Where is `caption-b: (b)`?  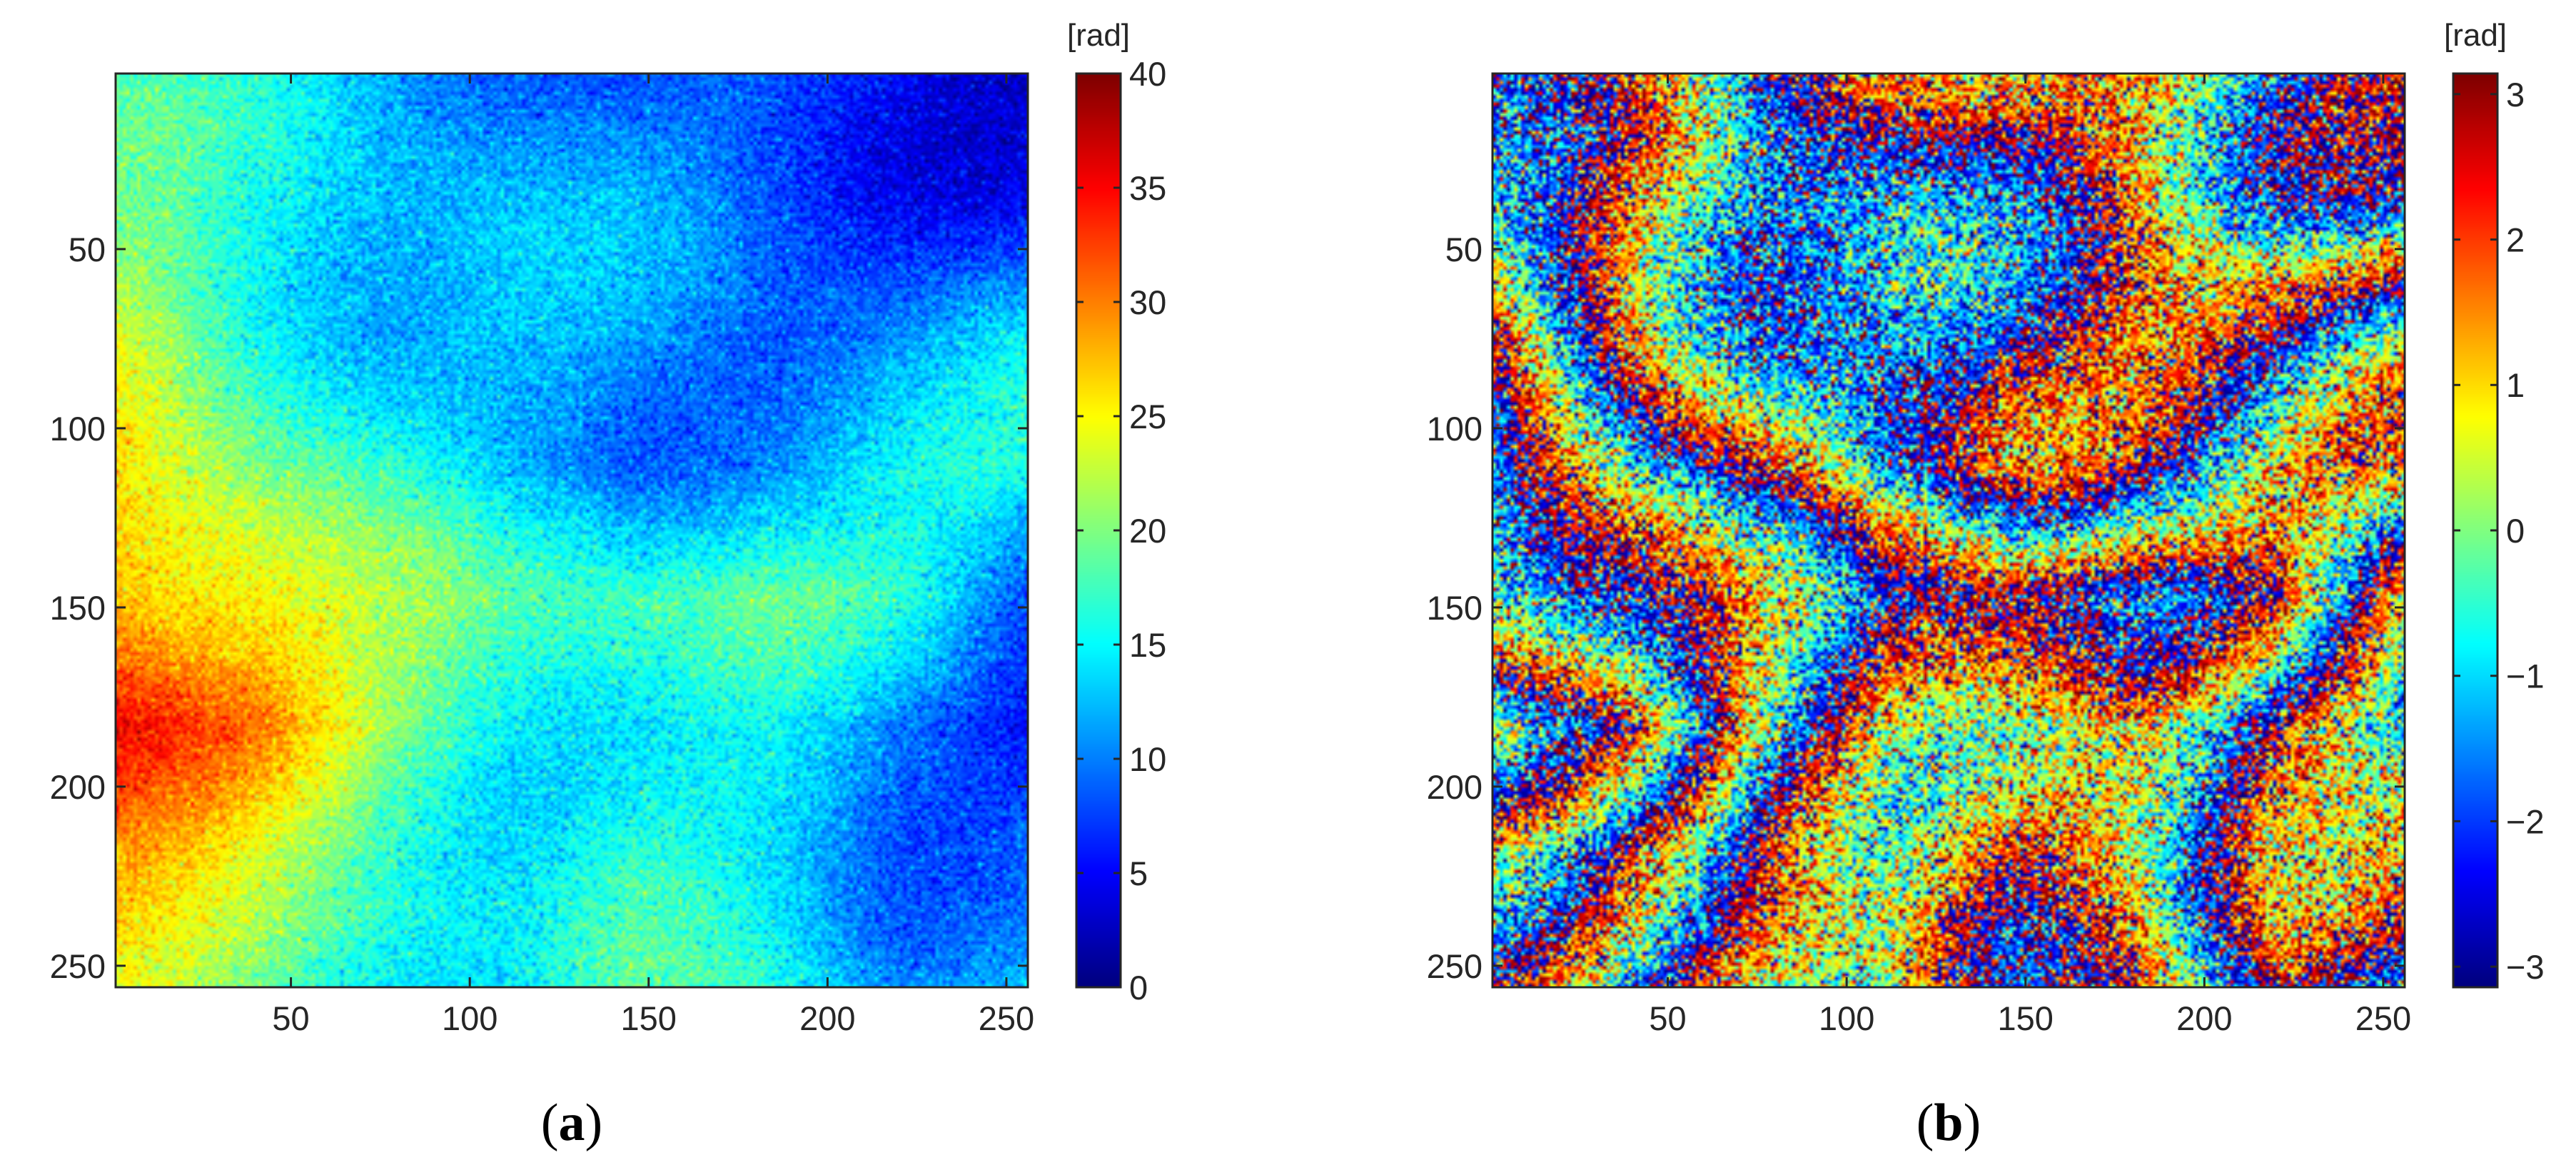
caption-b: (b) is located at coordinates (1948, 1123).